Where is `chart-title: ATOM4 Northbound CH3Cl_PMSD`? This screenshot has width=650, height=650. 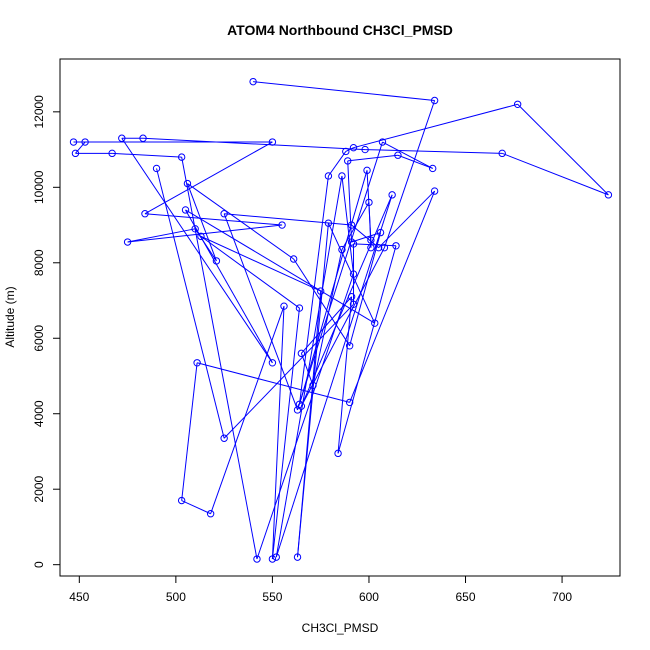 chart-title: ATOM4 Northbound CH3Cl_PMSD is located at coordinates (340, 30).